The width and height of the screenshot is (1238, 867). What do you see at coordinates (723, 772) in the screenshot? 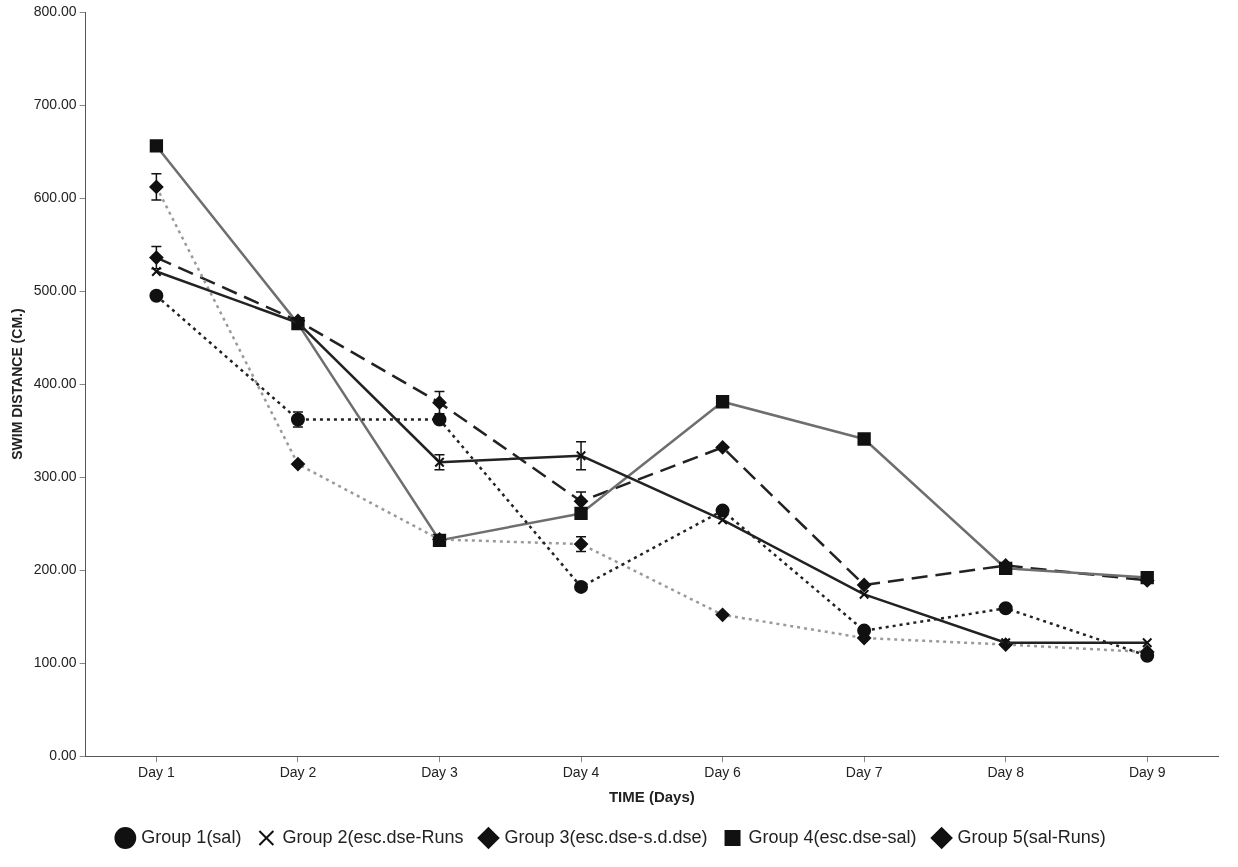
I see `x-tick-label: Day 6` at bounding box center [723, 772].